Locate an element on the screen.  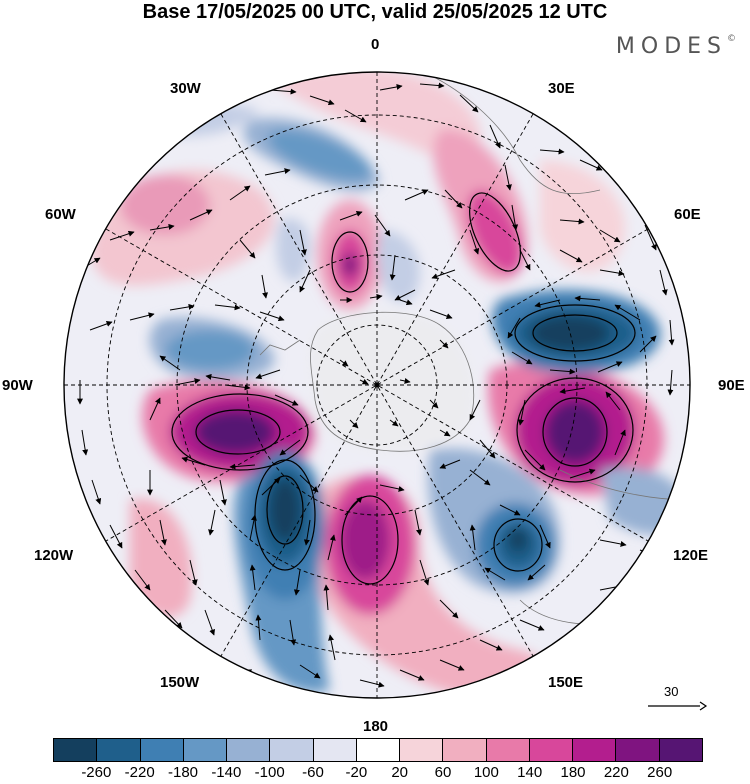
colorbar-tick-label: -20 is located at coordinates (356, 772).